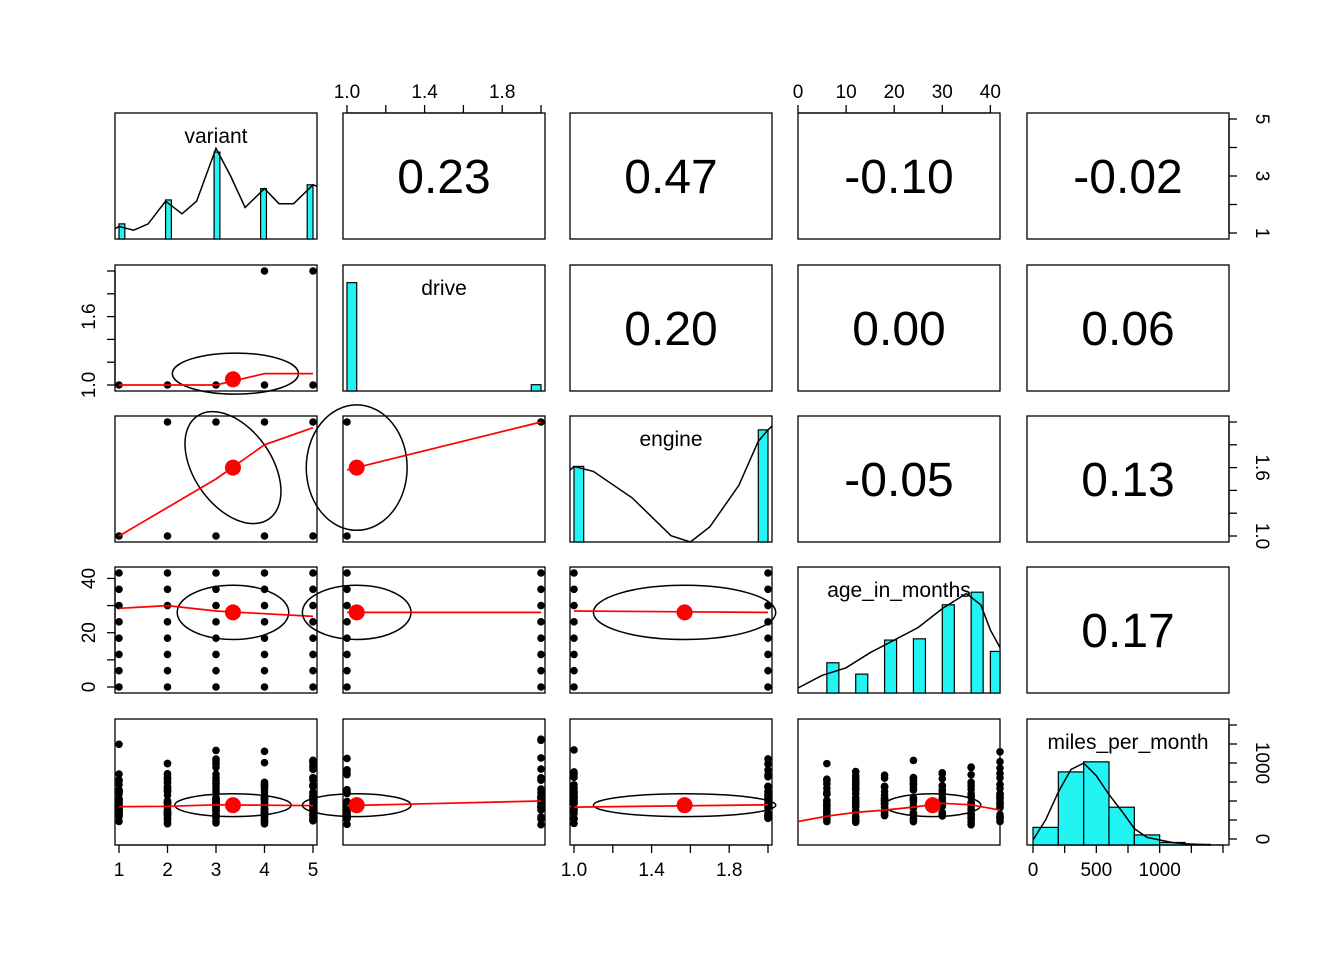 The image size is (1344, 960). What do you see at coordinates (1127, 742) in the screenshot?
I see `variable-label: miles_per_month` at bounding box center [1127, 742].